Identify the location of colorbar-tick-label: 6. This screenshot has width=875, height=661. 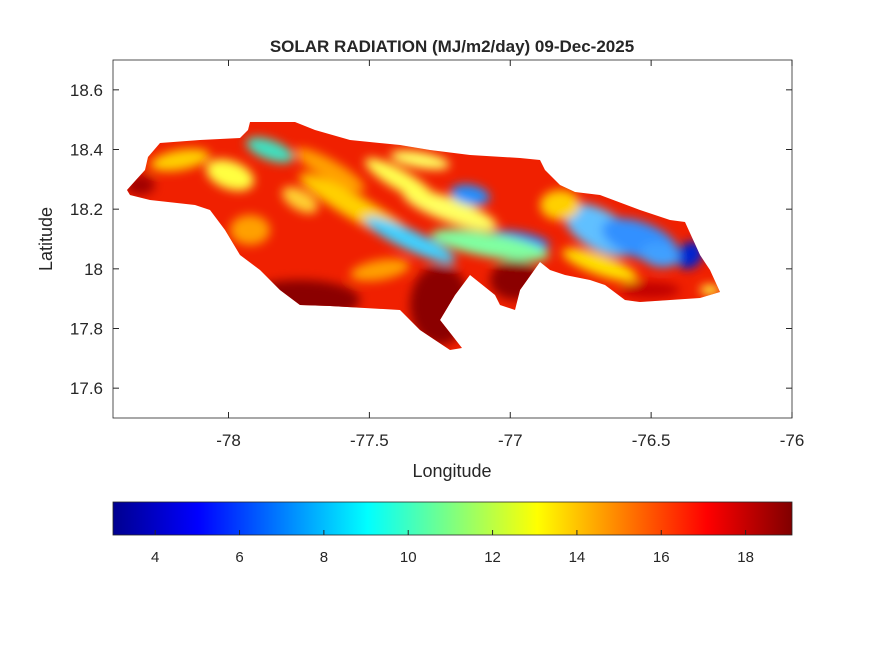
(239, 557).